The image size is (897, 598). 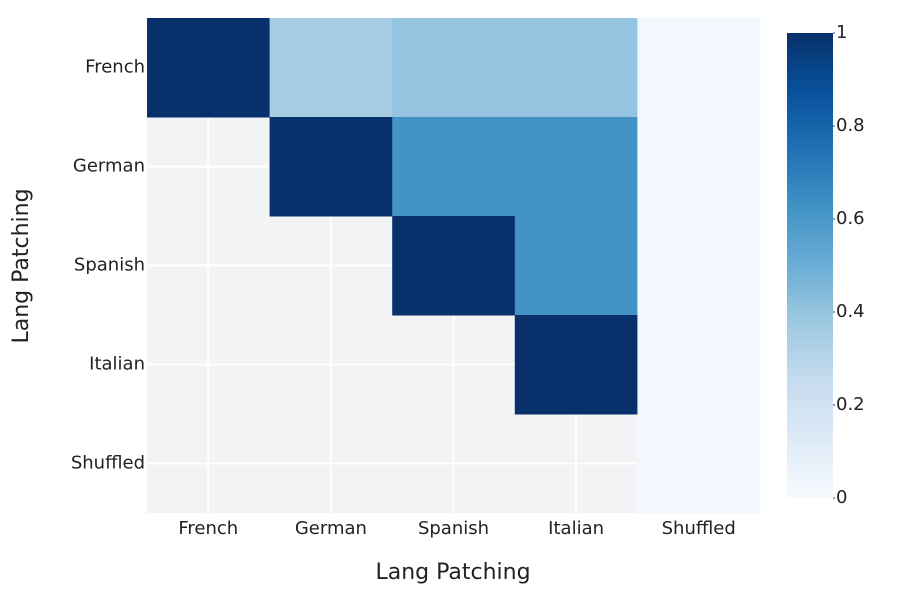 I want to click on colorbar, so click(x=810, y=265).